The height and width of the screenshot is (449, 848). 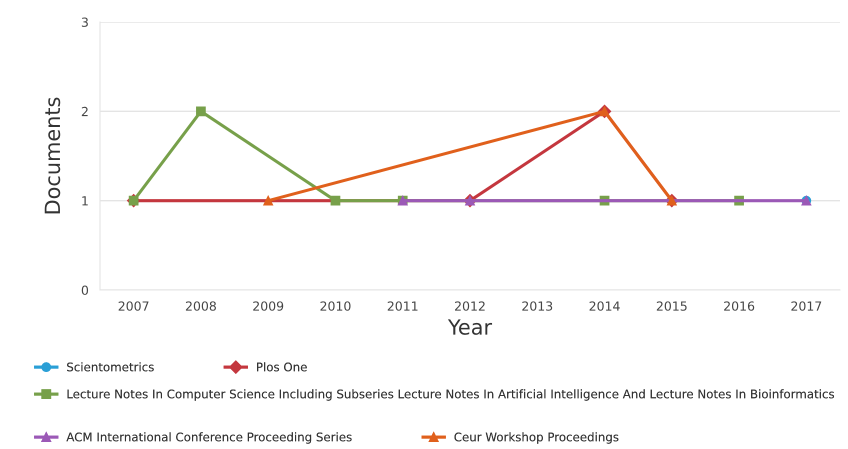 What do you see at coordinates (806, 306) in the screenshot?
I see `x-tick-label: 2017` at bounding box center [806, 306].